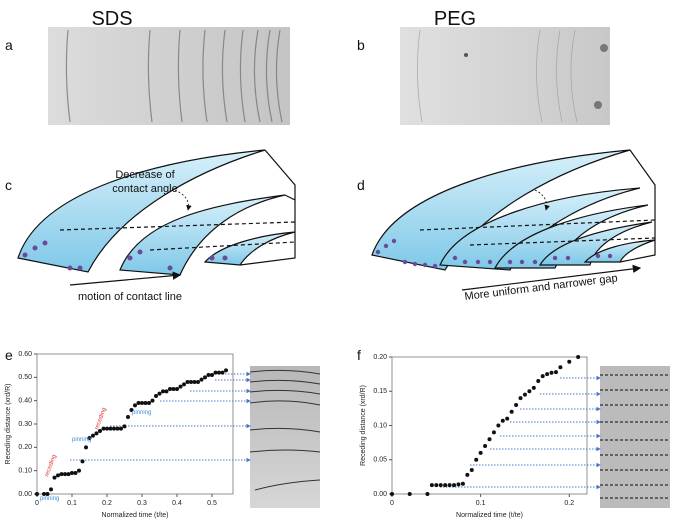  Describe the element at coordinates (380, 357) in the screenshot. I see `y-tick-label: 0.20` at that location.